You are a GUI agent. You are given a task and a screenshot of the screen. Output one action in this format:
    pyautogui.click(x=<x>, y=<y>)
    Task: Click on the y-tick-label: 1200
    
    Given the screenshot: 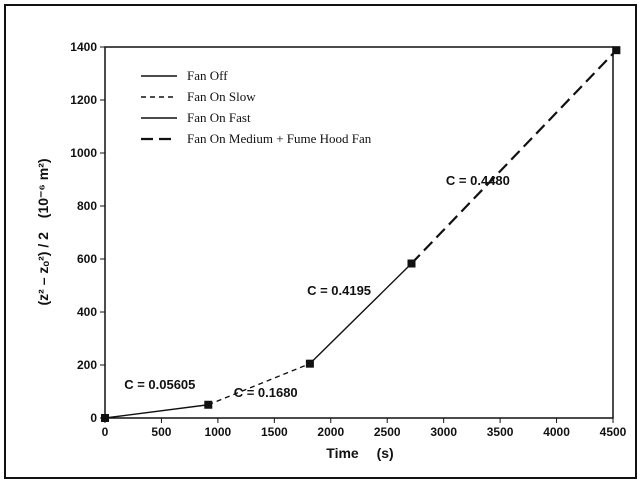 What is the action you would take?
    pyautogui.click(x=83, y=100)
    